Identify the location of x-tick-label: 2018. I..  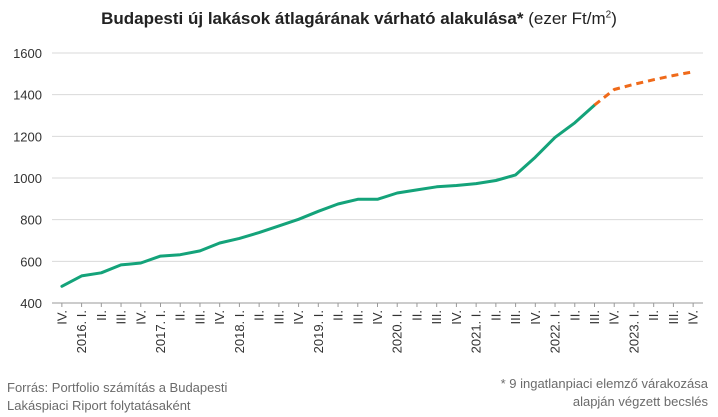
(239, 331).